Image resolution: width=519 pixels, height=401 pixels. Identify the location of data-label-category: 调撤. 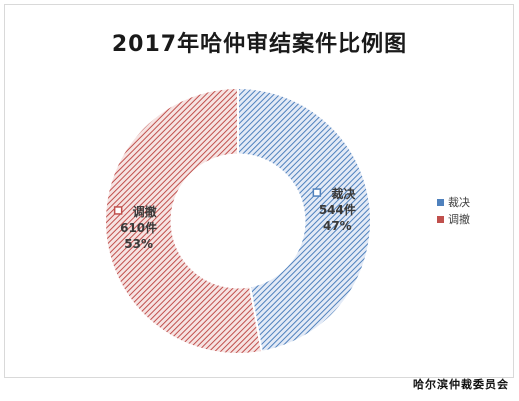
(145, 211).